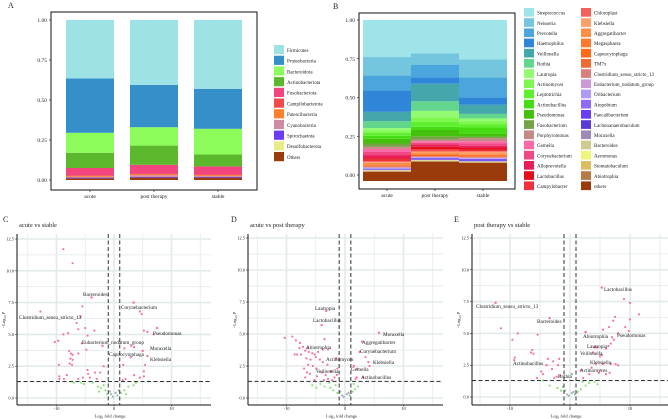  What do you see at coordinates (42, 101) in the screenshot?
I see `y-tick-label: 0.50` at bounding box center [42, 101].